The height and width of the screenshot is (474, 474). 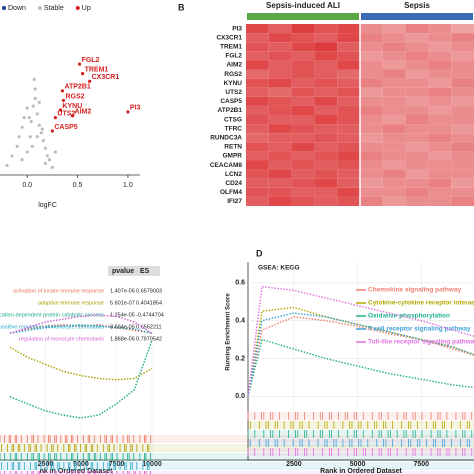 What do you see at coordinates (240, 320) in the screenshot?
I see `y-tick-label: 0.4` at bounding box center [240, 320].